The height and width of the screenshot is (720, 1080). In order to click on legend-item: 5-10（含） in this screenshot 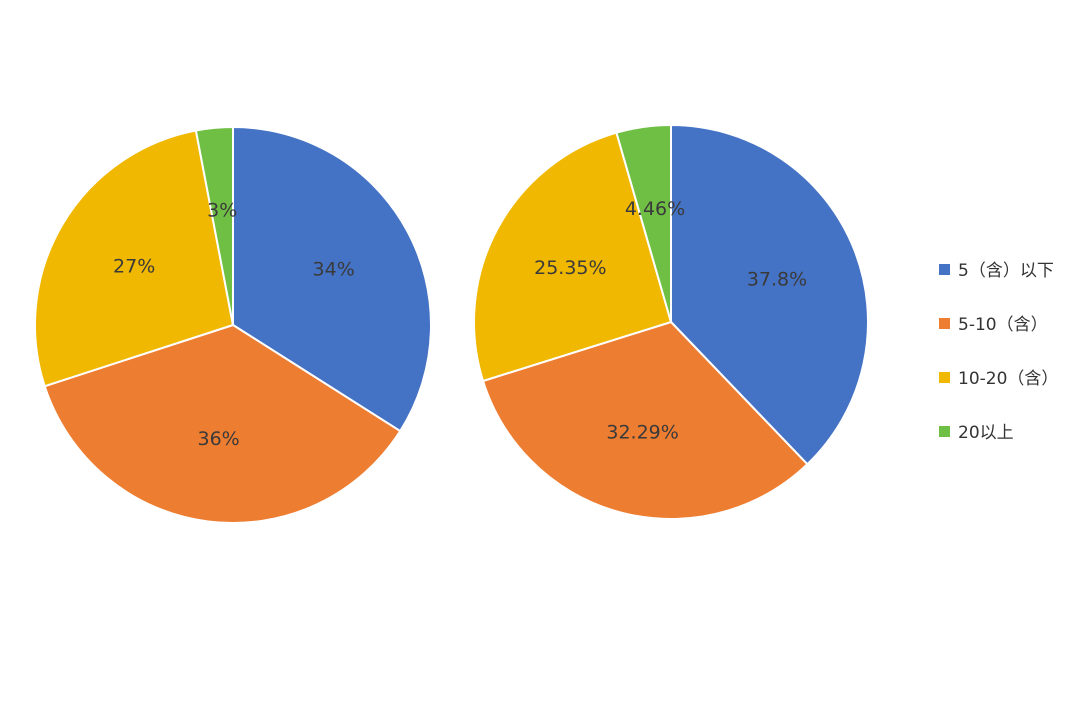, I will do `click(993, 325)`.